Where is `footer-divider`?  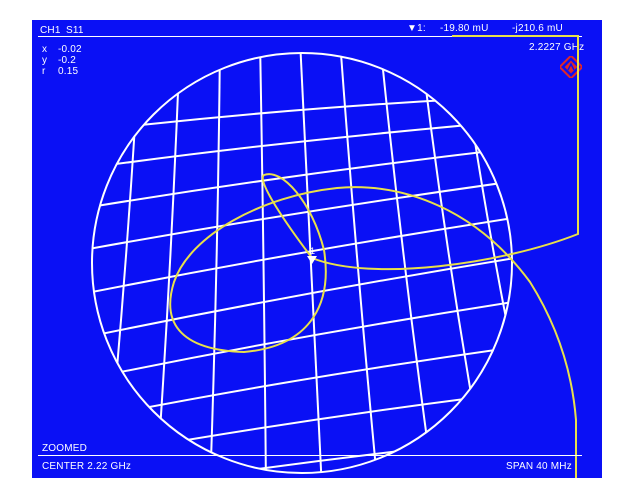
footer-divider is located at coordinates (310, 455).